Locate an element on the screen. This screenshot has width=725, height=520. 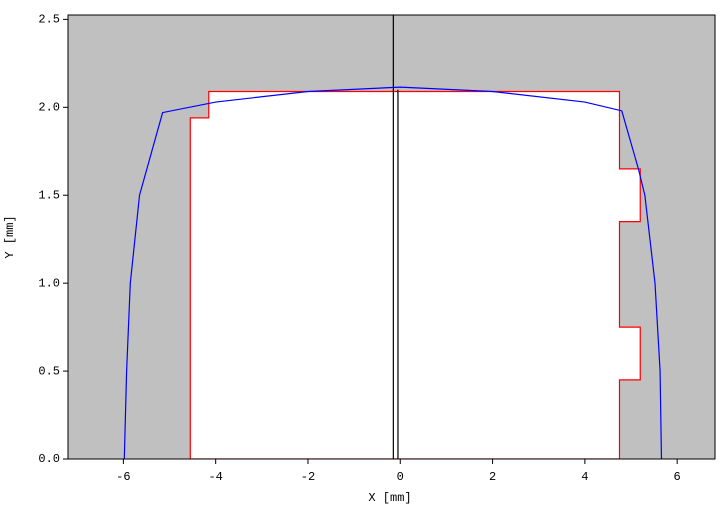
y-axis-label: Y [mm] is located at coordinates (10, 236).